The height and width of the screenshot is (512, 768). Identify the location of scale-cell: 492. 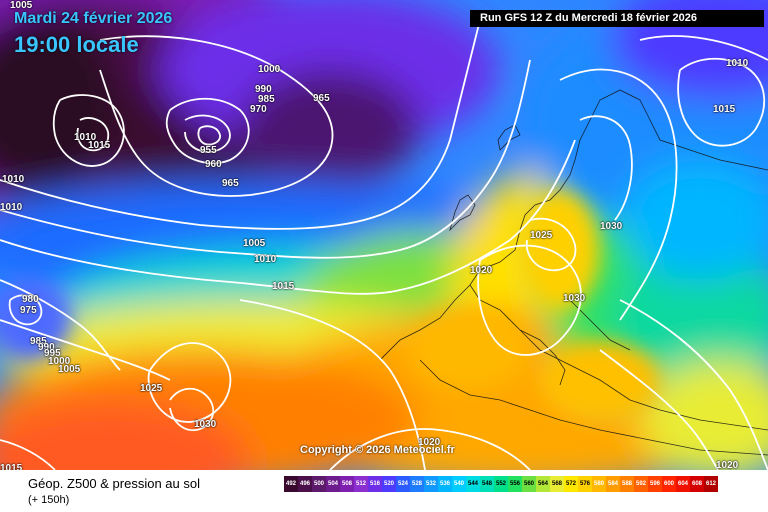
(291, 484).